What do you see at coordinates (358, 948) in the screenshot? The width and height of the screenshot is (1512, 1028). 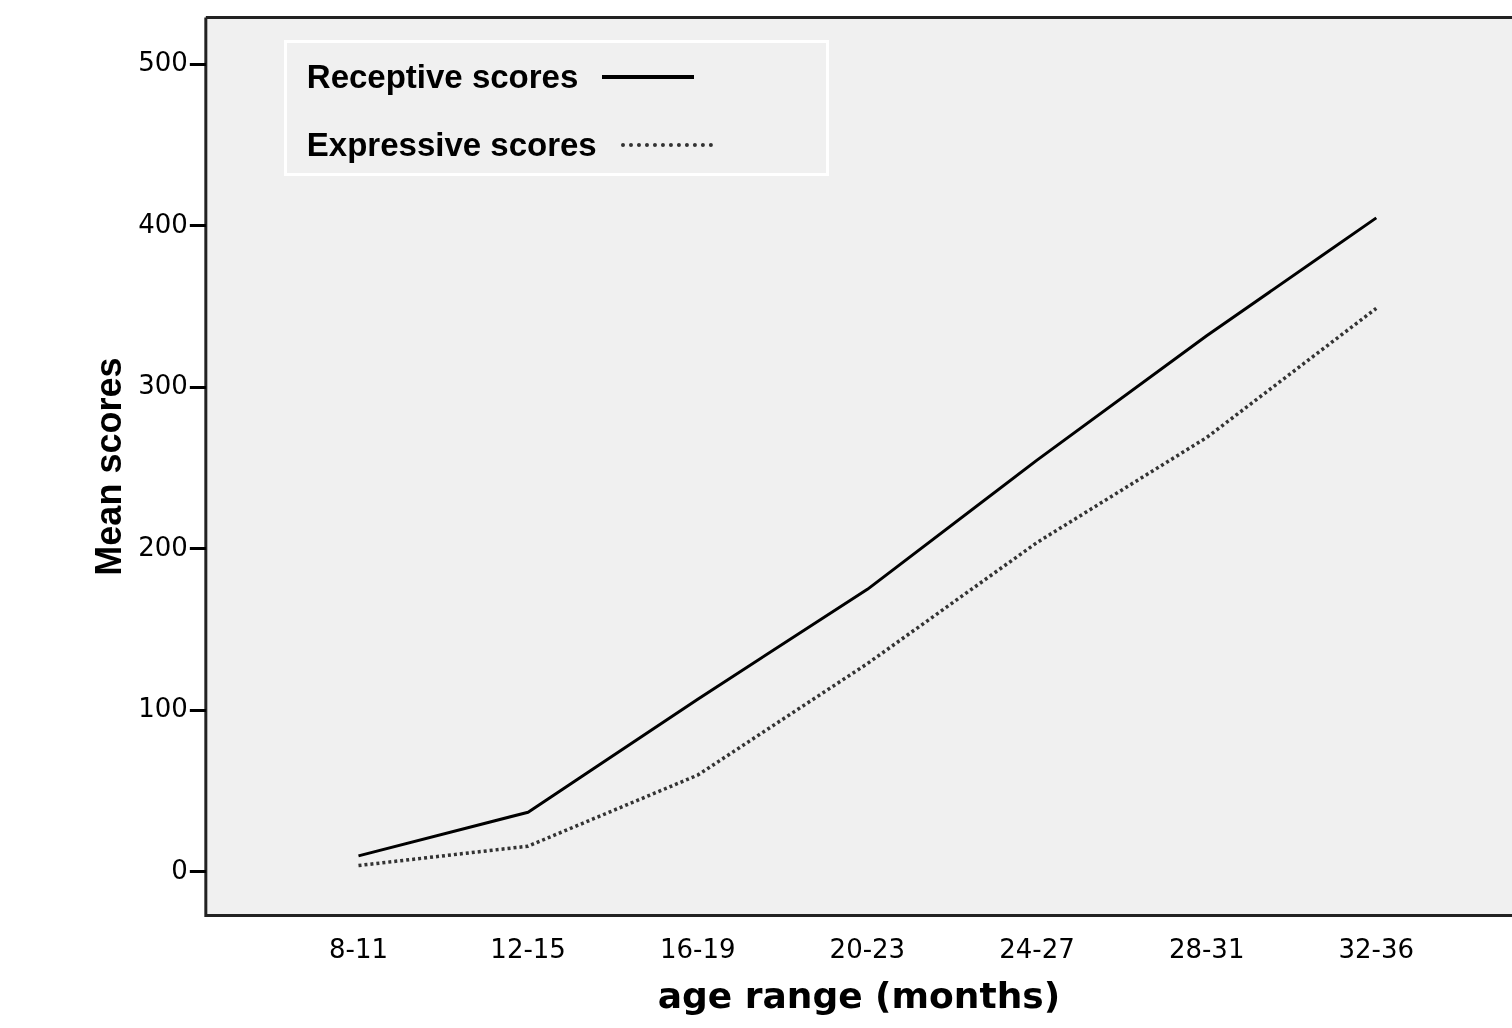 I see `x-tick-label: 8-11` at bounding box center [358, 948].